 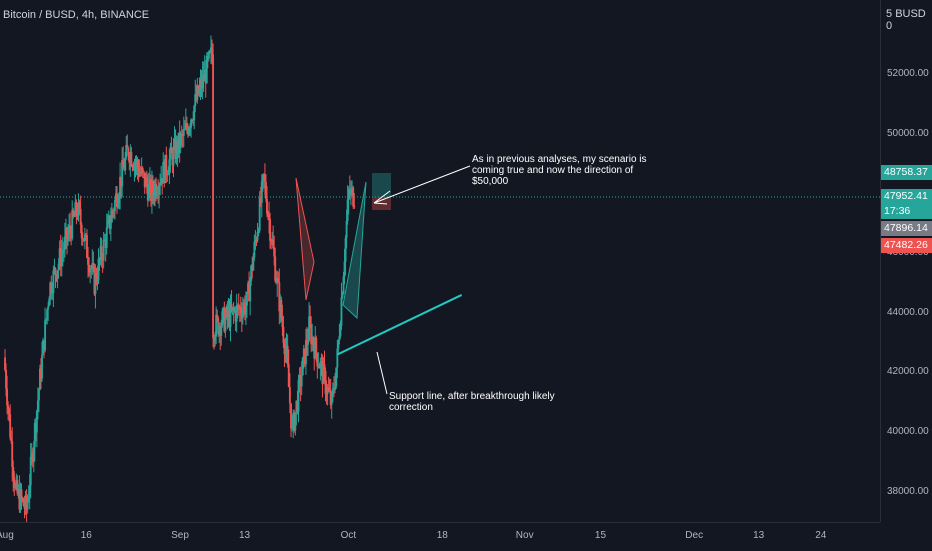 What do you see at coordinates (86, 535) in the screenshot?
I see `time-tick-label: 16` at bounding box center [86, 535].